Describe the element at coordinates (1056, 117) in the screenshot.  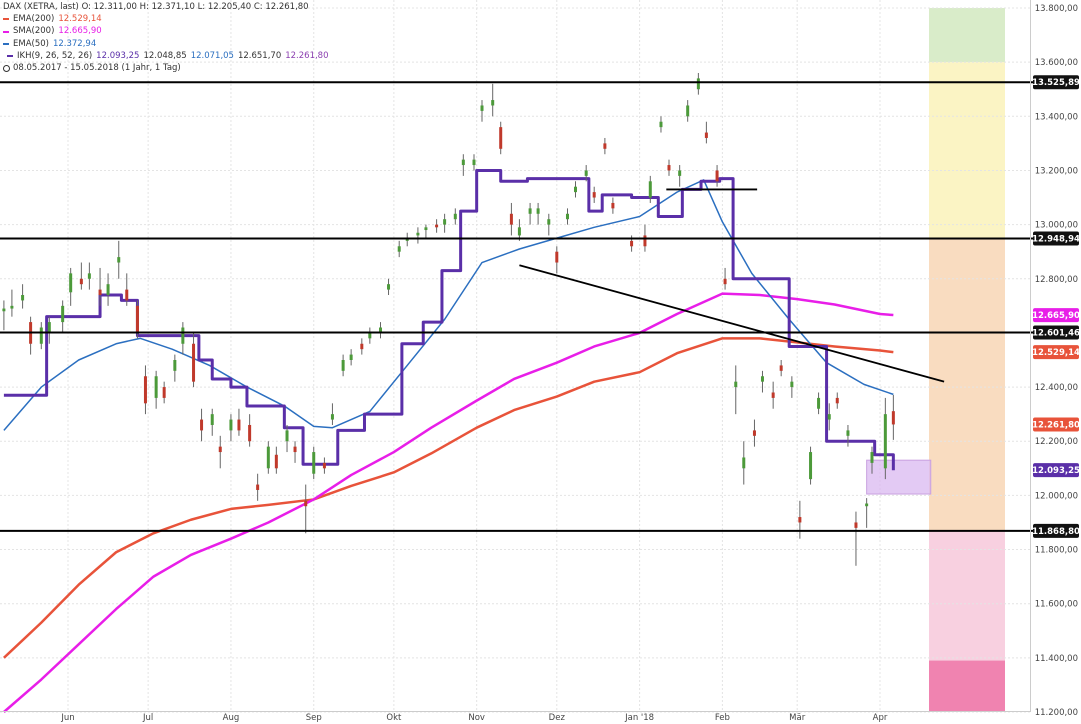
I see `y-tick-label-2: 13.400,00` at that location.